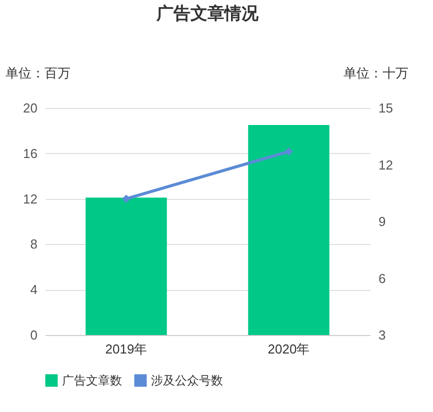 The height and width of the screenshot is (412, 433). What do you see at coordinates (34, 290) in the screenshot?
I see `y-tick-label: 4` at bounding box center [34, 290].